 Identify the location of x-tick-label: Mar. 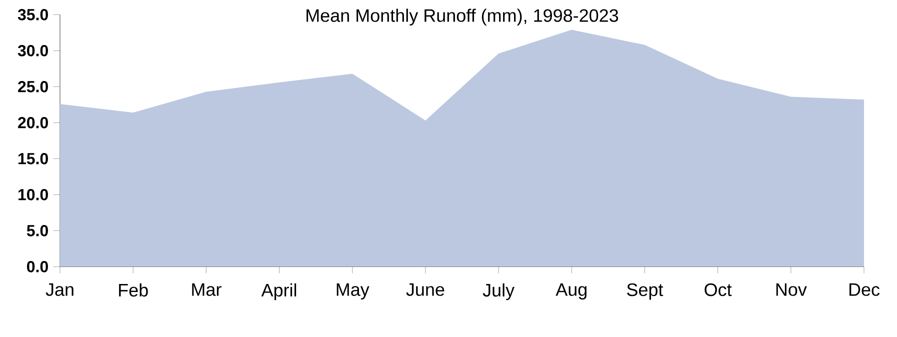
(207, 289).